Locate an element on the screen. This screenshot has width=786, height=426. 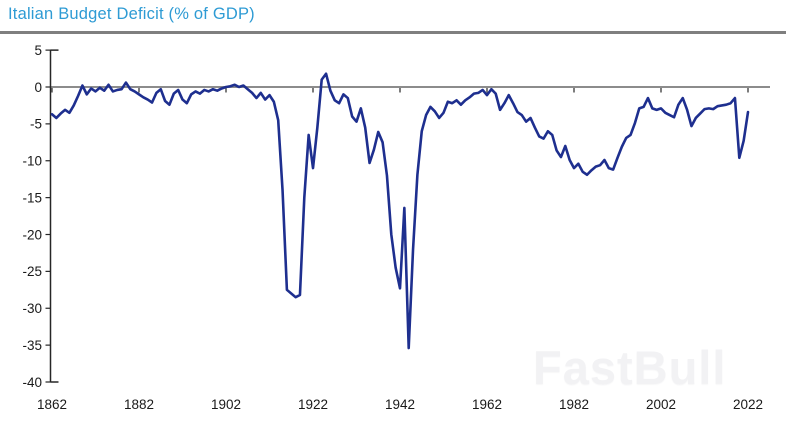
y-axis-label: -10 is located at coordinates (32, 161).